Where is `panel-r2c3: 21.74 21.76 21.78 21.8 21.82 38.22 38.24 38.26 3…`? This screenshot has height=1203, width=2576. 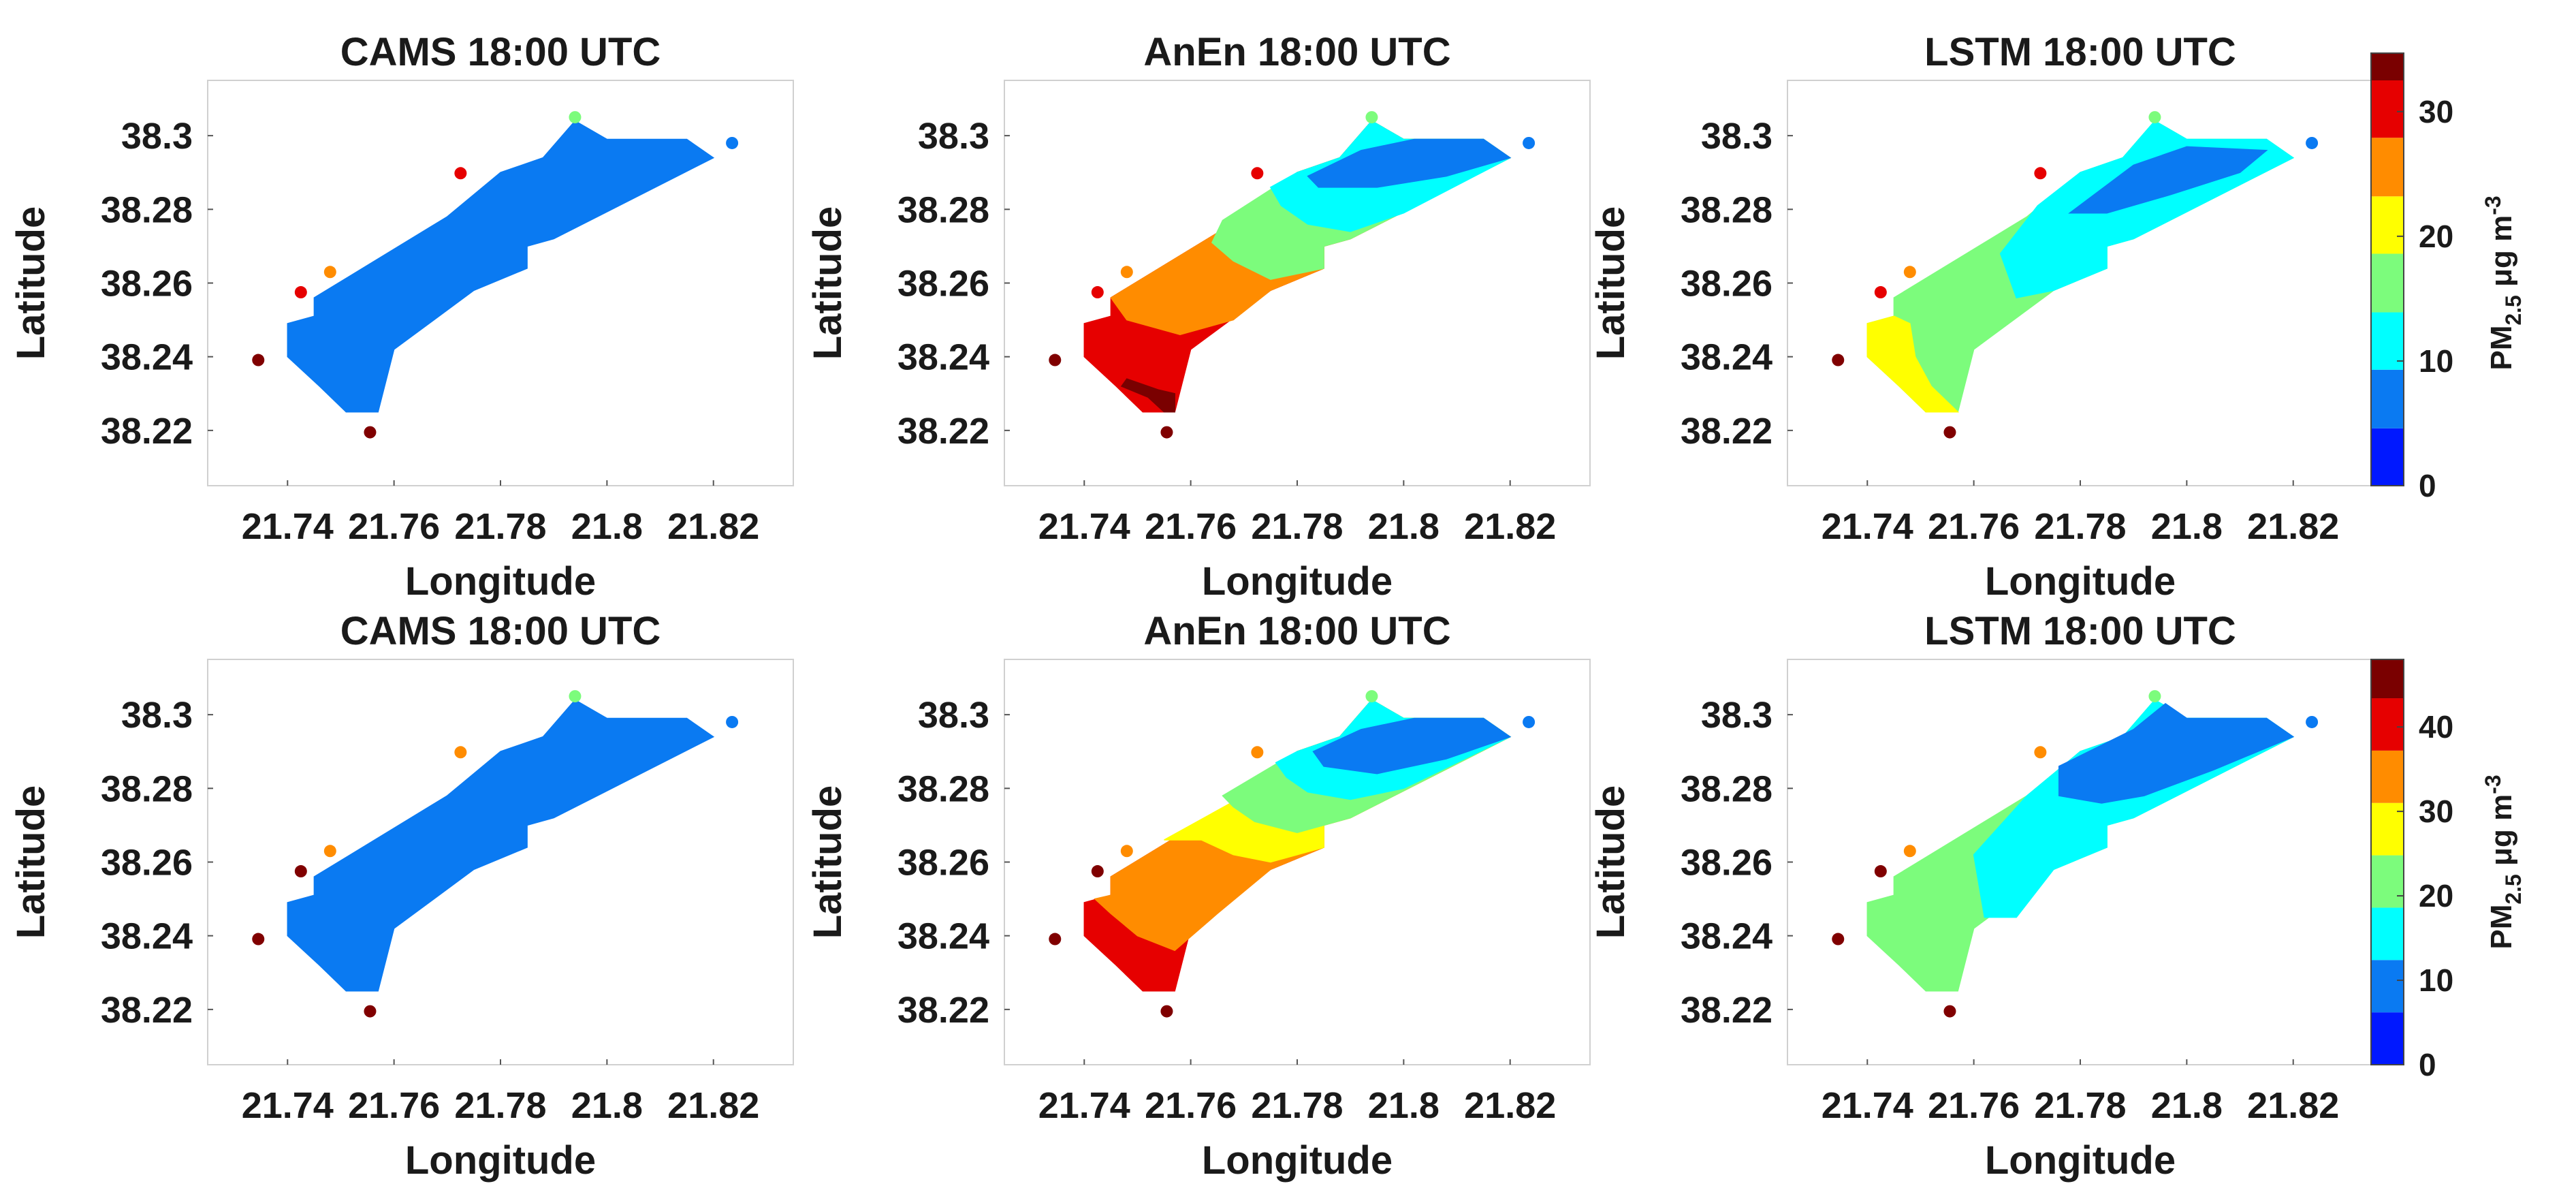
panel-r2c3: 21.74 21.76 21.78 21.8 21.82 38.22 38.24 38.26 3… is located at coordinates (1981, 896).